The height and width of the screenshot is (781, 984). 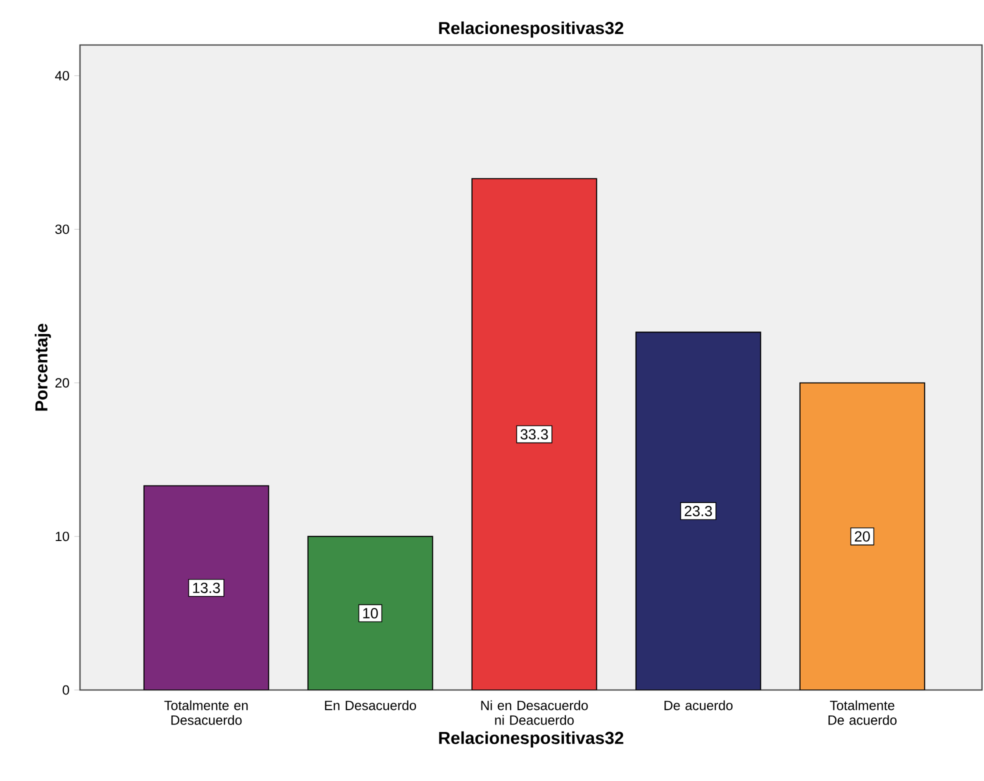 What do you see at coordinates (62, 75) in the screenshot?
I see `y-tick-label: 40` at bounding box center [62, 75].